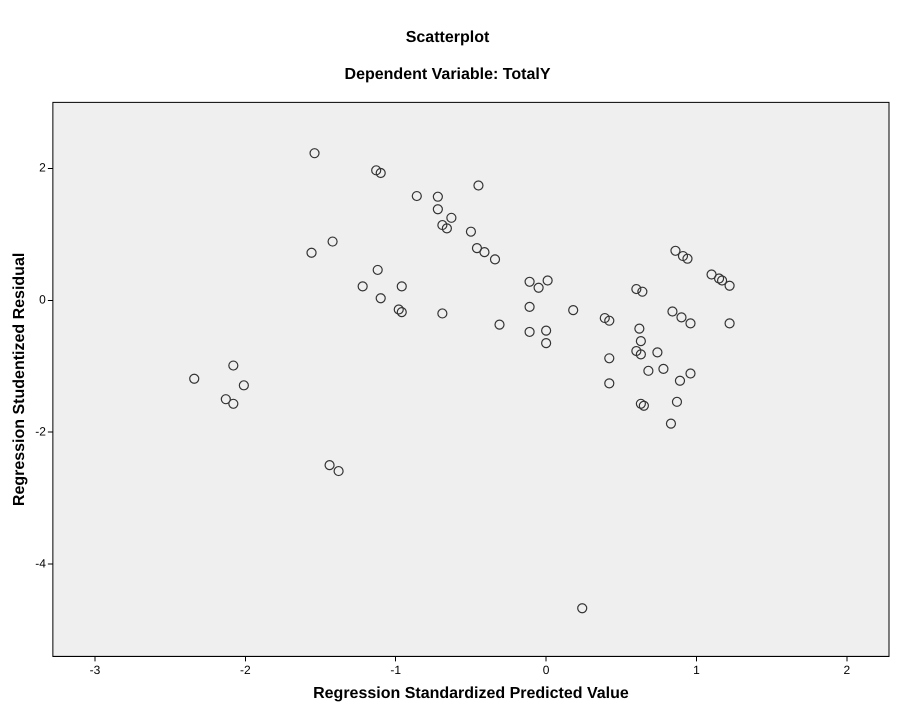 The image size is (899, 713). Describe the element at coordinates (40, 431) in the screenshot. I see `y-tick-label: -2` at that location.